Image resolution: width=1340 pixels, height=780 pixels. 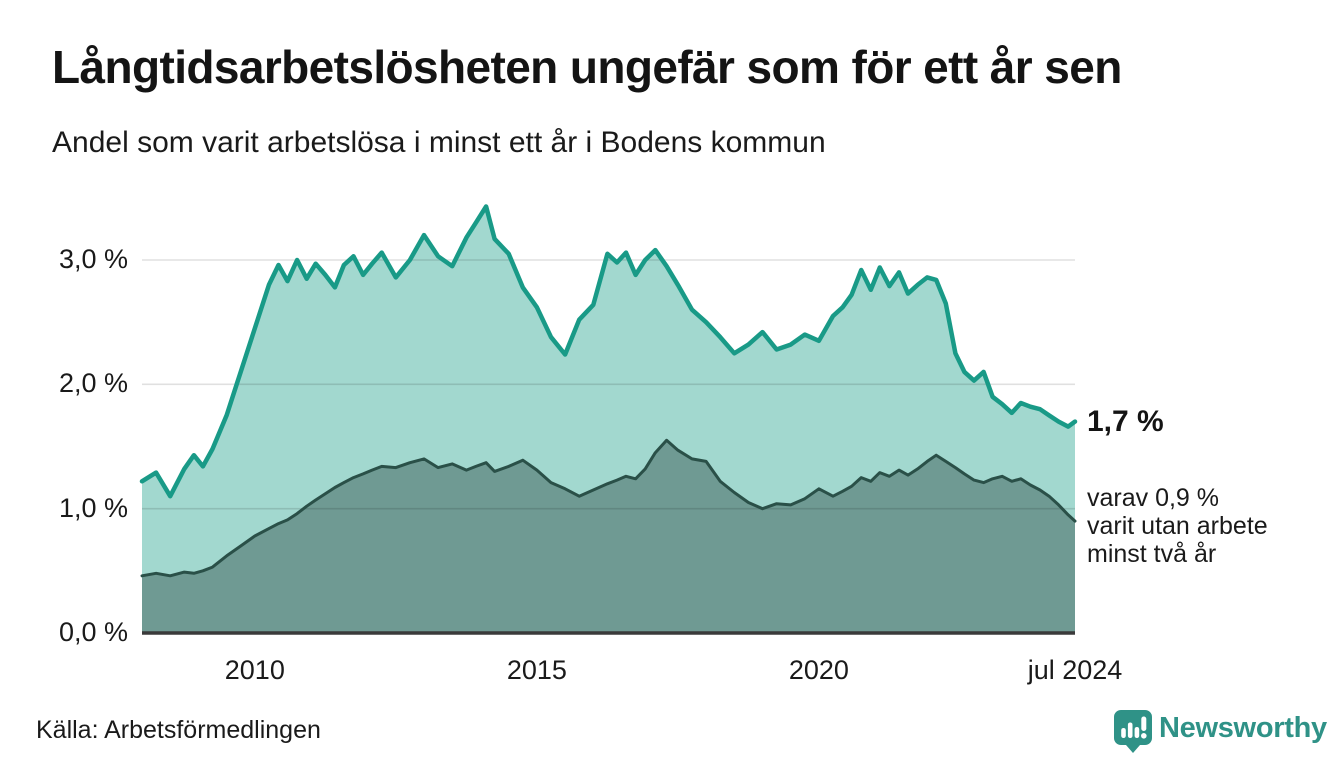 I want to click on x-tick-label: 2010, so click(x=254, y=670).